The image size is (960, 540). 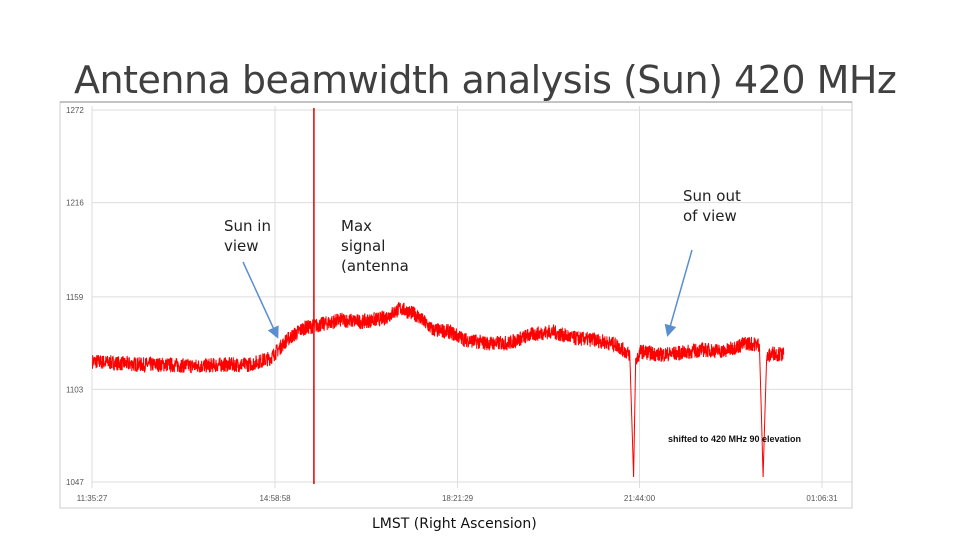 I want to click on annotation-sun-in-view: Sun in view, so click(x=247, y=236).